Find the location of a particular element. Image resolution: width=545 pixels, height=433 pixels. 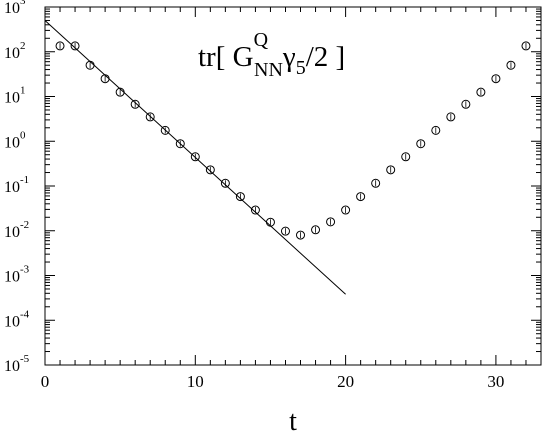

x-tick-label: 30 is located at coordinates (495, 381).